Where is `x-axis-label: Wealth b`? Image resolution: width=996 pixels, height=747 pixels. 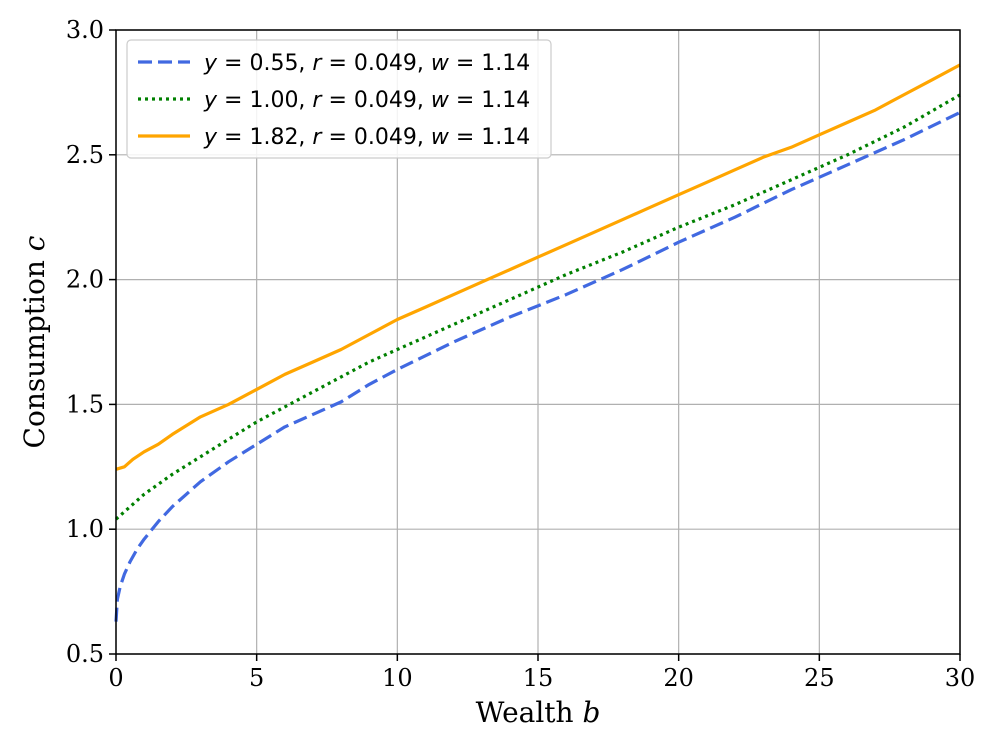 x-axis-label: Wealth b is located at coordinates (538, 712).